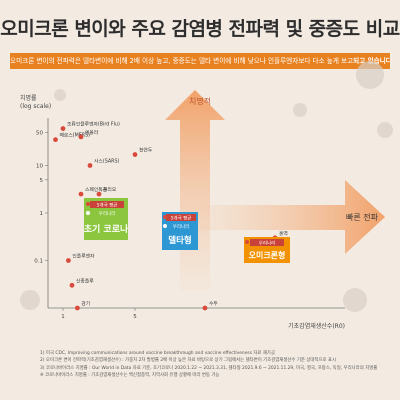  What do you see at coordinates (92, 132) in the screenshot?
I see `data-point-label-2: 에볼라` at bounding box center [92, 132].